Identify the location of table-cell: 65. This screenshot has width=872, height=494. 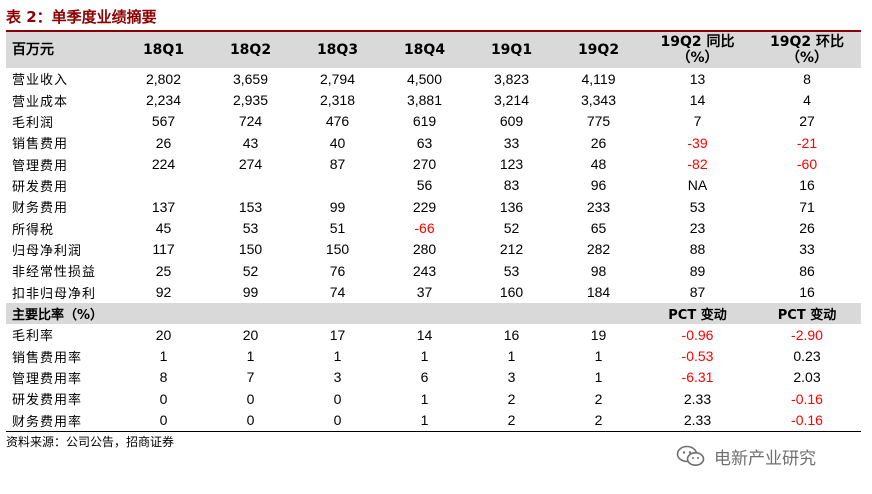
(598, 228).